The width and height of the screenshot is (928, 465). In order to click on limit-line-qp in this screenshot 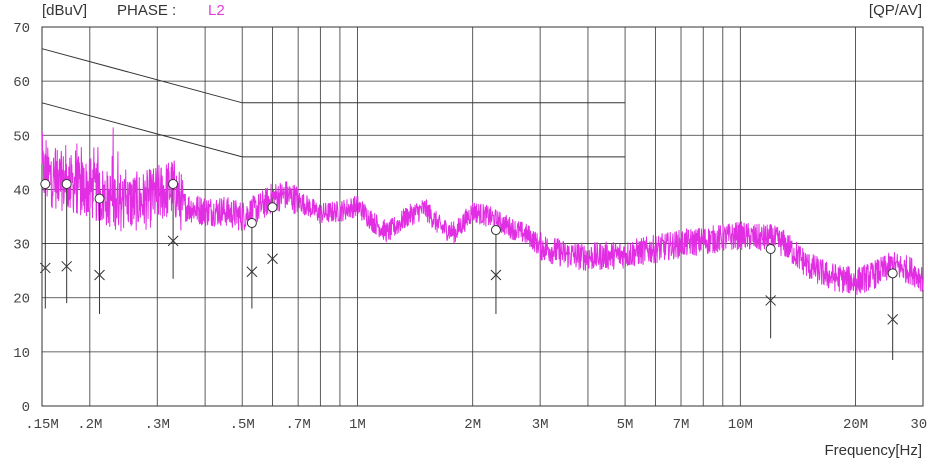, I will do `click(333, 76)`.